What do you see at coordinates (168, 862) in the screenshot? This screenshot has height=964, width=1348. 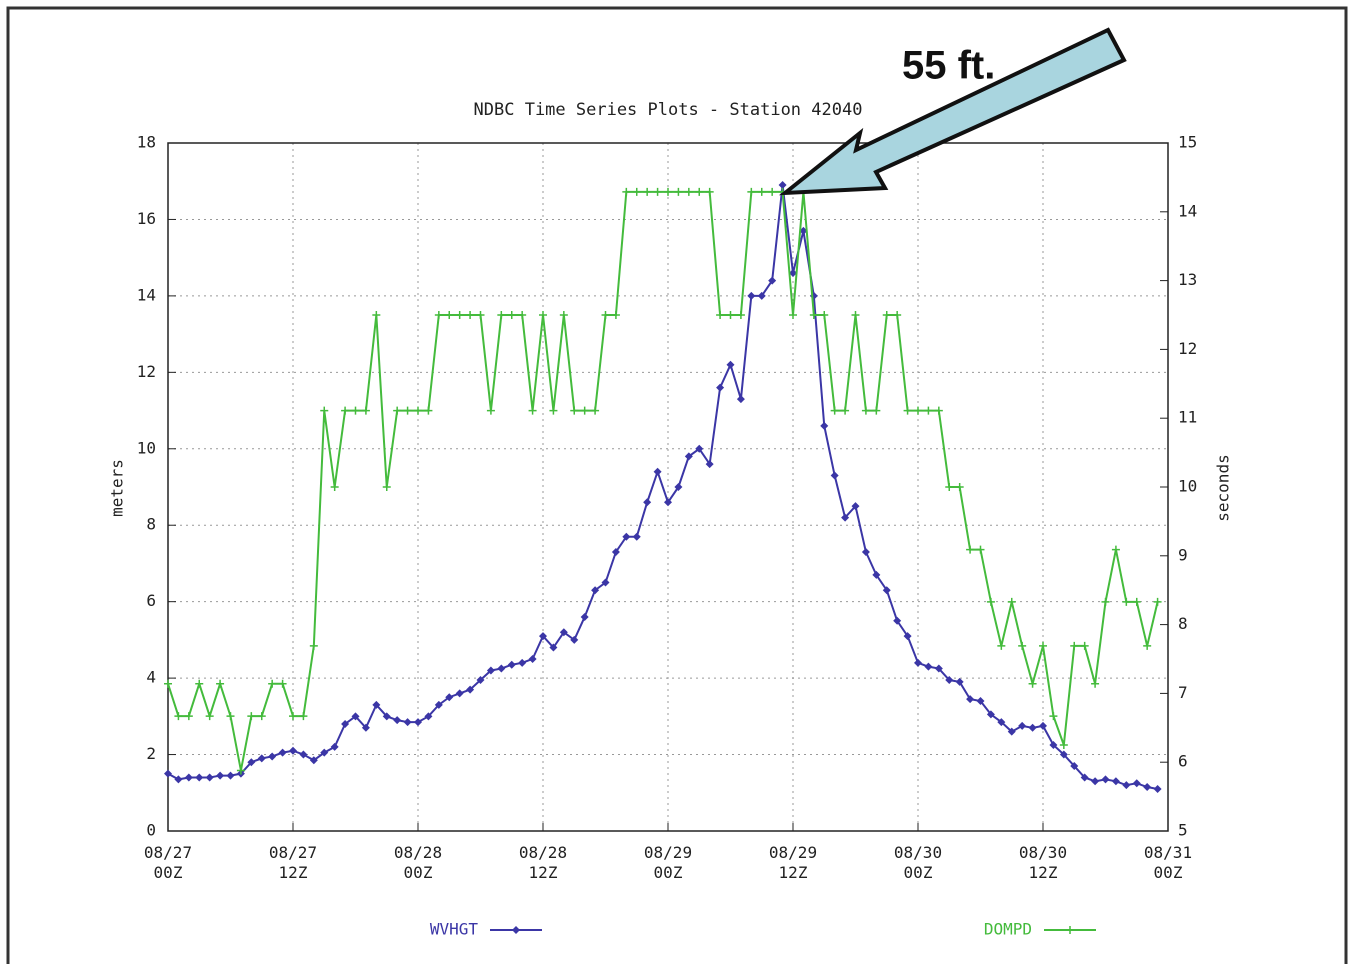 I see `x-tick-label: 08/27 00Z` at bounding box center [168, 862].